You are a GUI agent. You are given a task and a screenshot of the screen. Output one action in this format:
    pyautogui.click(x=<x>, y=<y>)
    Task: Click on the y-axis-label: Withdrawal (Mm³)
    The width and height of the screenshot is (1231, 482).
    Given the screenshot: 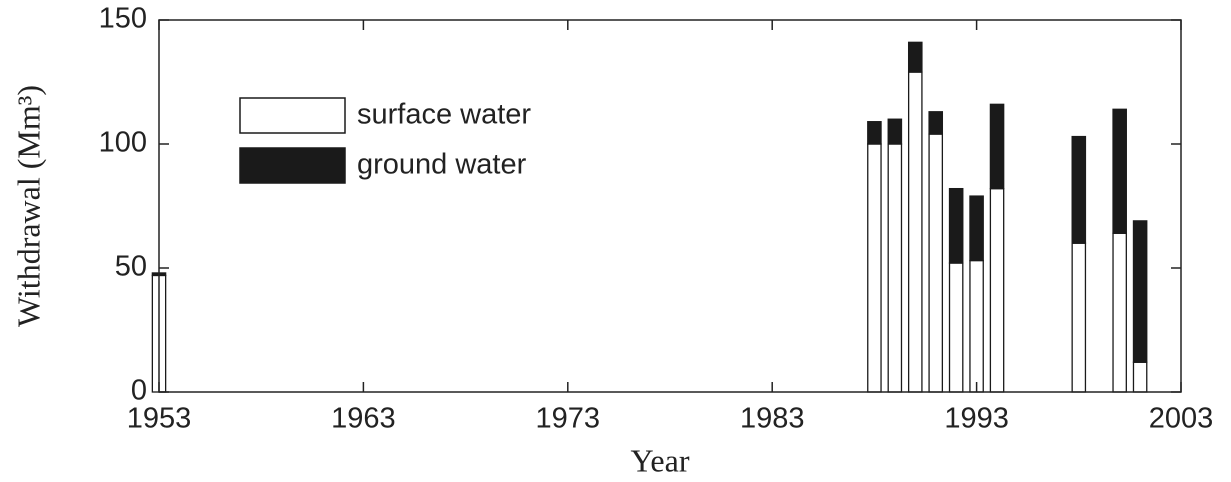 What is the action you would take?
    pyautogui.click(x=28, y=206)
    